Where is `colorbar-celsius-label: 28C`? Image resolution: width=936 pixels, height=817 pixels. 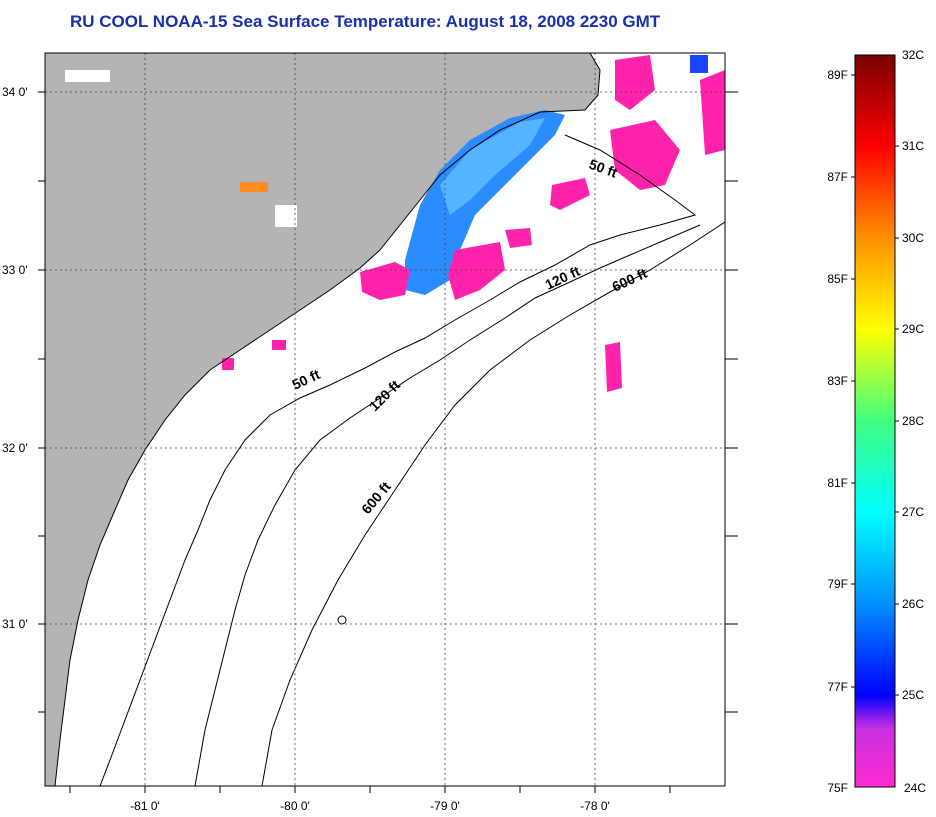
colorbar-celsius-label: 28C is located at coordinates (913, 421).